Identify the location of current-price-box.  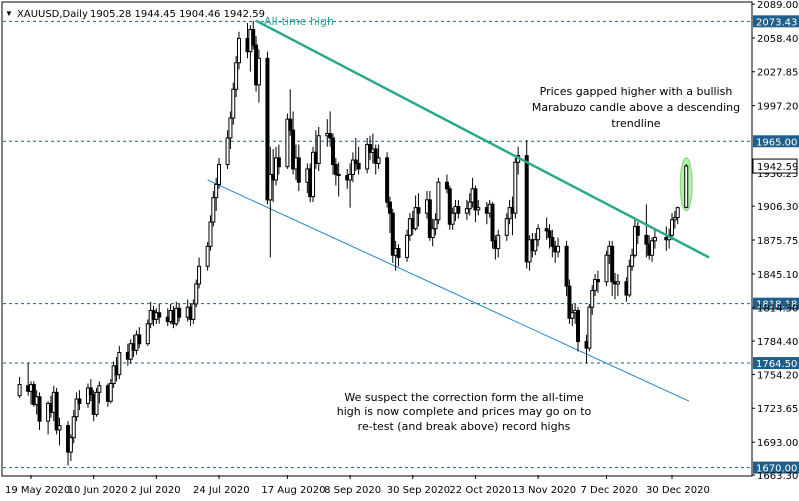
(775, 166).